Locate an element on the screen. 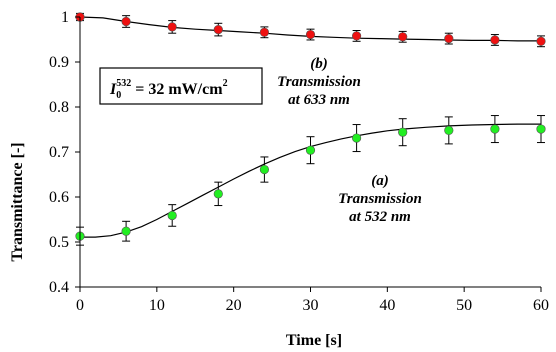 This screenshot has height=352, width=556. x-tick-label: 60 is located at coordinates (541, 305).